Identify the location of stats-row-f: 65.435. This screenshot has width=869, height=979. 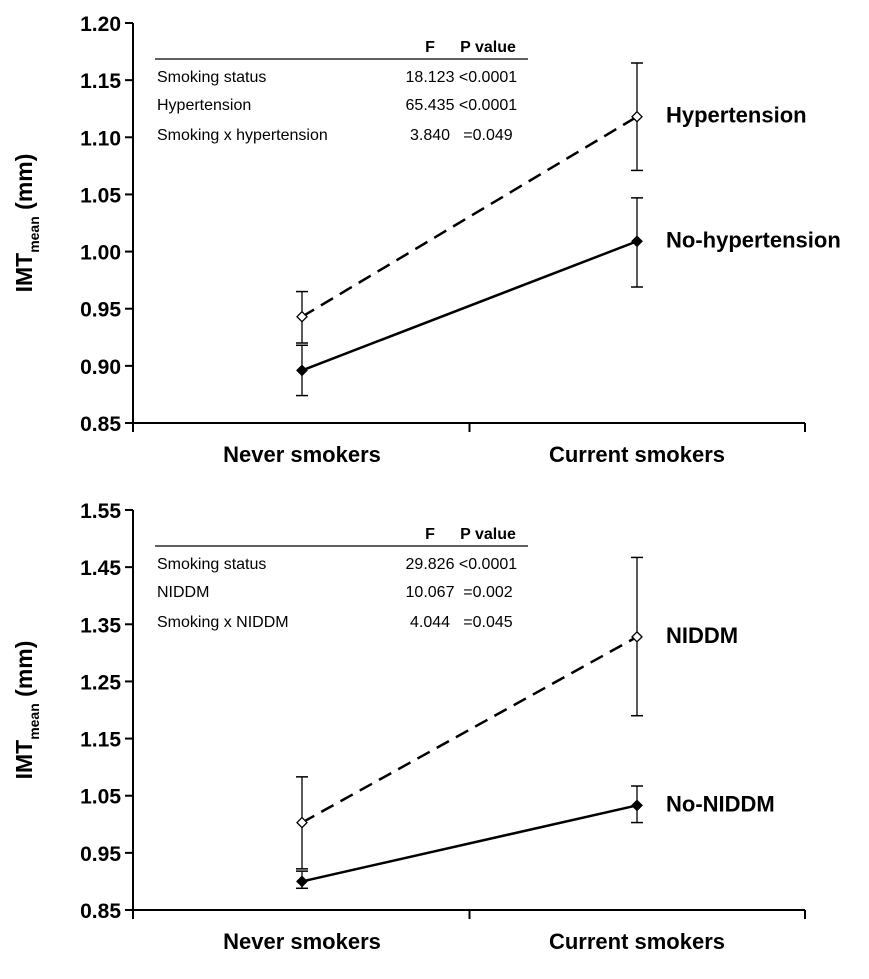
(430, 105).